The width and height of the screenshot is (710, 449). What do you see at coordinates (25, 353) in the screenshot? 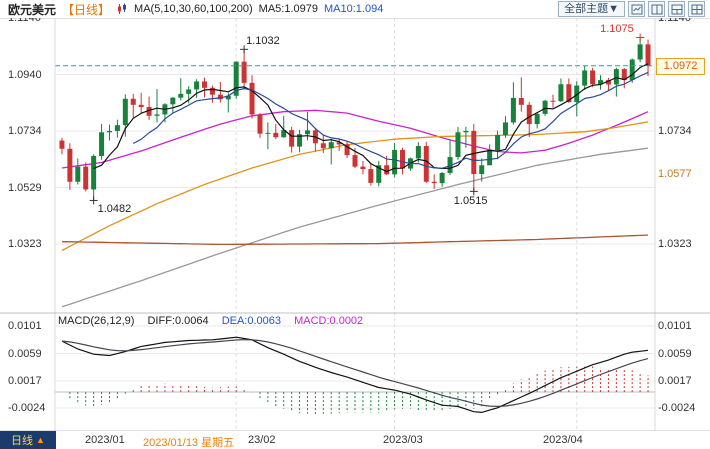
I see `macd-axis-left-label: 0.0059` at bounding box center [25, 353].